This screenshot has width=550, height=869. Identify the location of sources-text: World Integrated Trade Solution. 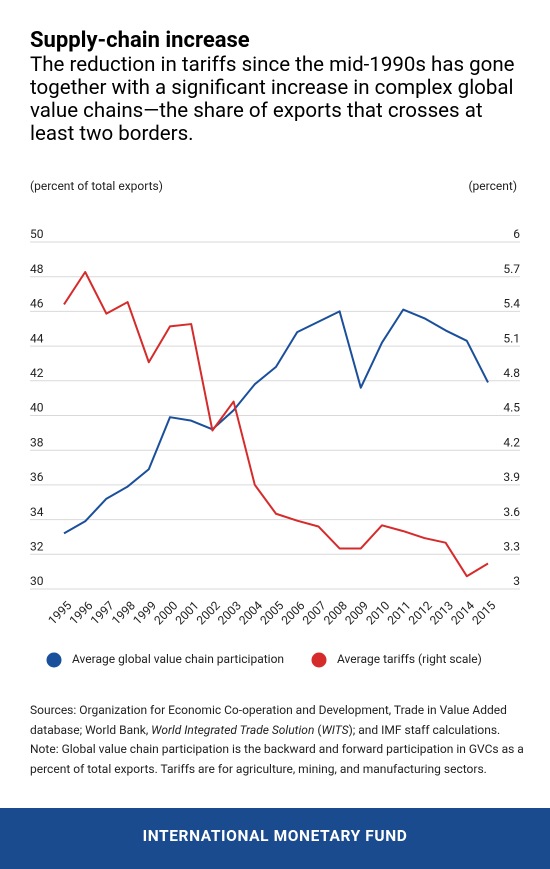
(233, 729).